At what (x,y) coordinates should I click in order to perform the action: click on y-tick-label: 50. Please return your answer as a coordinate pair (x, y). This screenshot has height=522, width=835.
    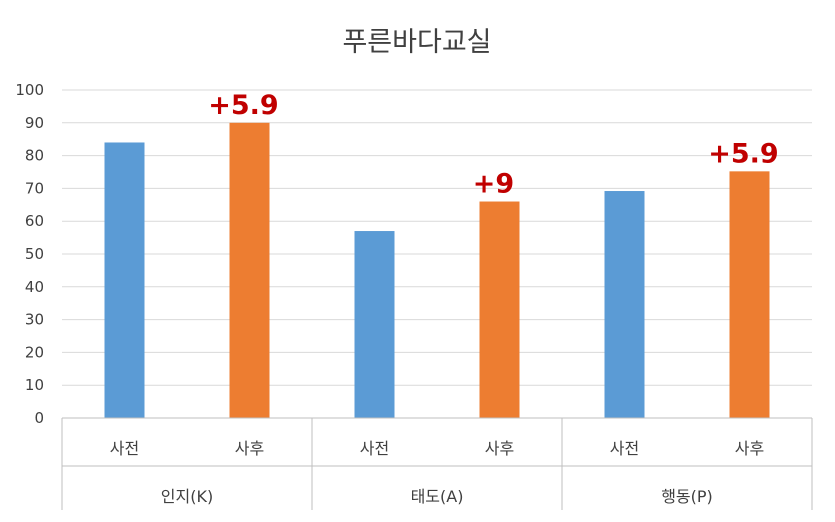
    Looking at the image, I should click on (34, 254).